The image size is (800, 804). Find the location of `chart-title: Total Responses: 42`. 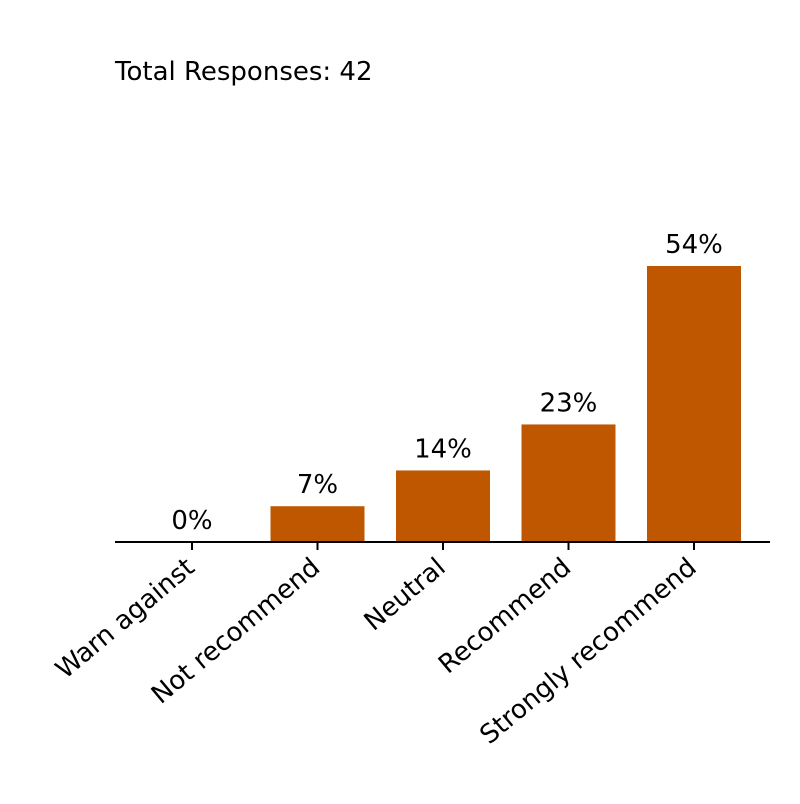

chart-title: Total Responses: 42 is located at coordinates (243, 72).